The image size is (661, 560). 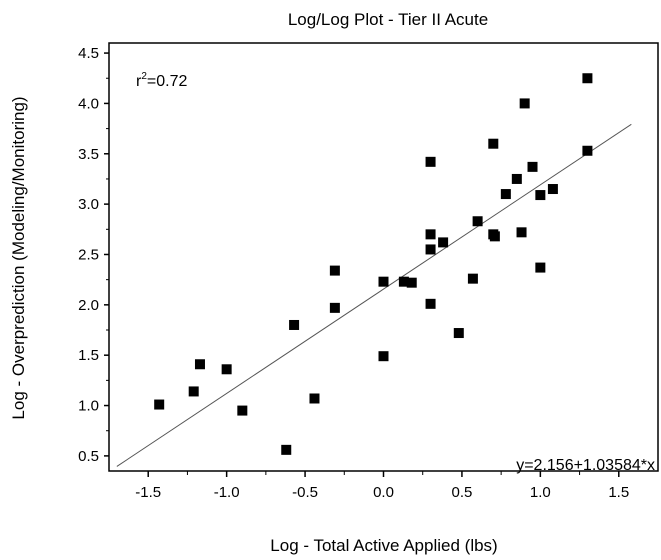 What do you see at coordinates (305, 492) in the screenshot?
I see `x-tick-label: -0.5` at bounding box center [305, 492].